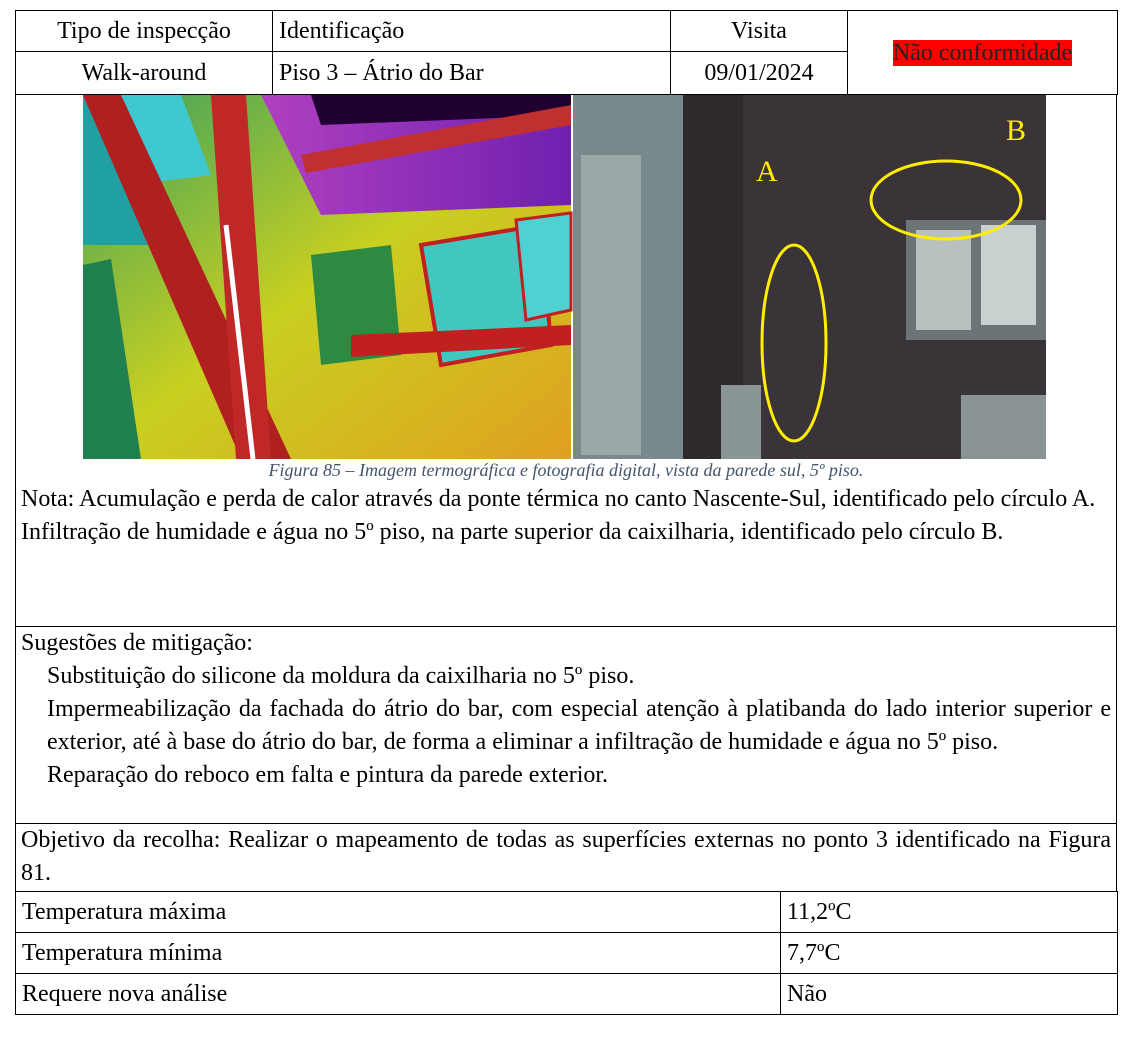 The width and height of the screenshot is (1131, 1059). I want to click on row-label: Temperatura mínima, so click(398, 953).